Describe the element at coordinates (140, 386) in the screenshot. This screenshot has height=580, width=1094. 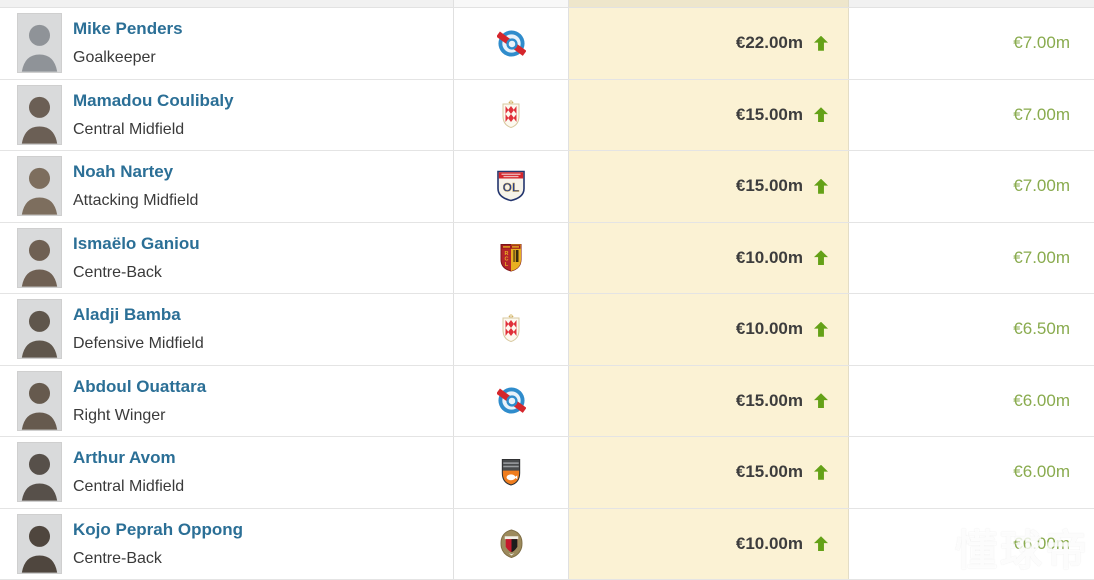
I see `player-name-link: Abdoul Ouattara` at that location.